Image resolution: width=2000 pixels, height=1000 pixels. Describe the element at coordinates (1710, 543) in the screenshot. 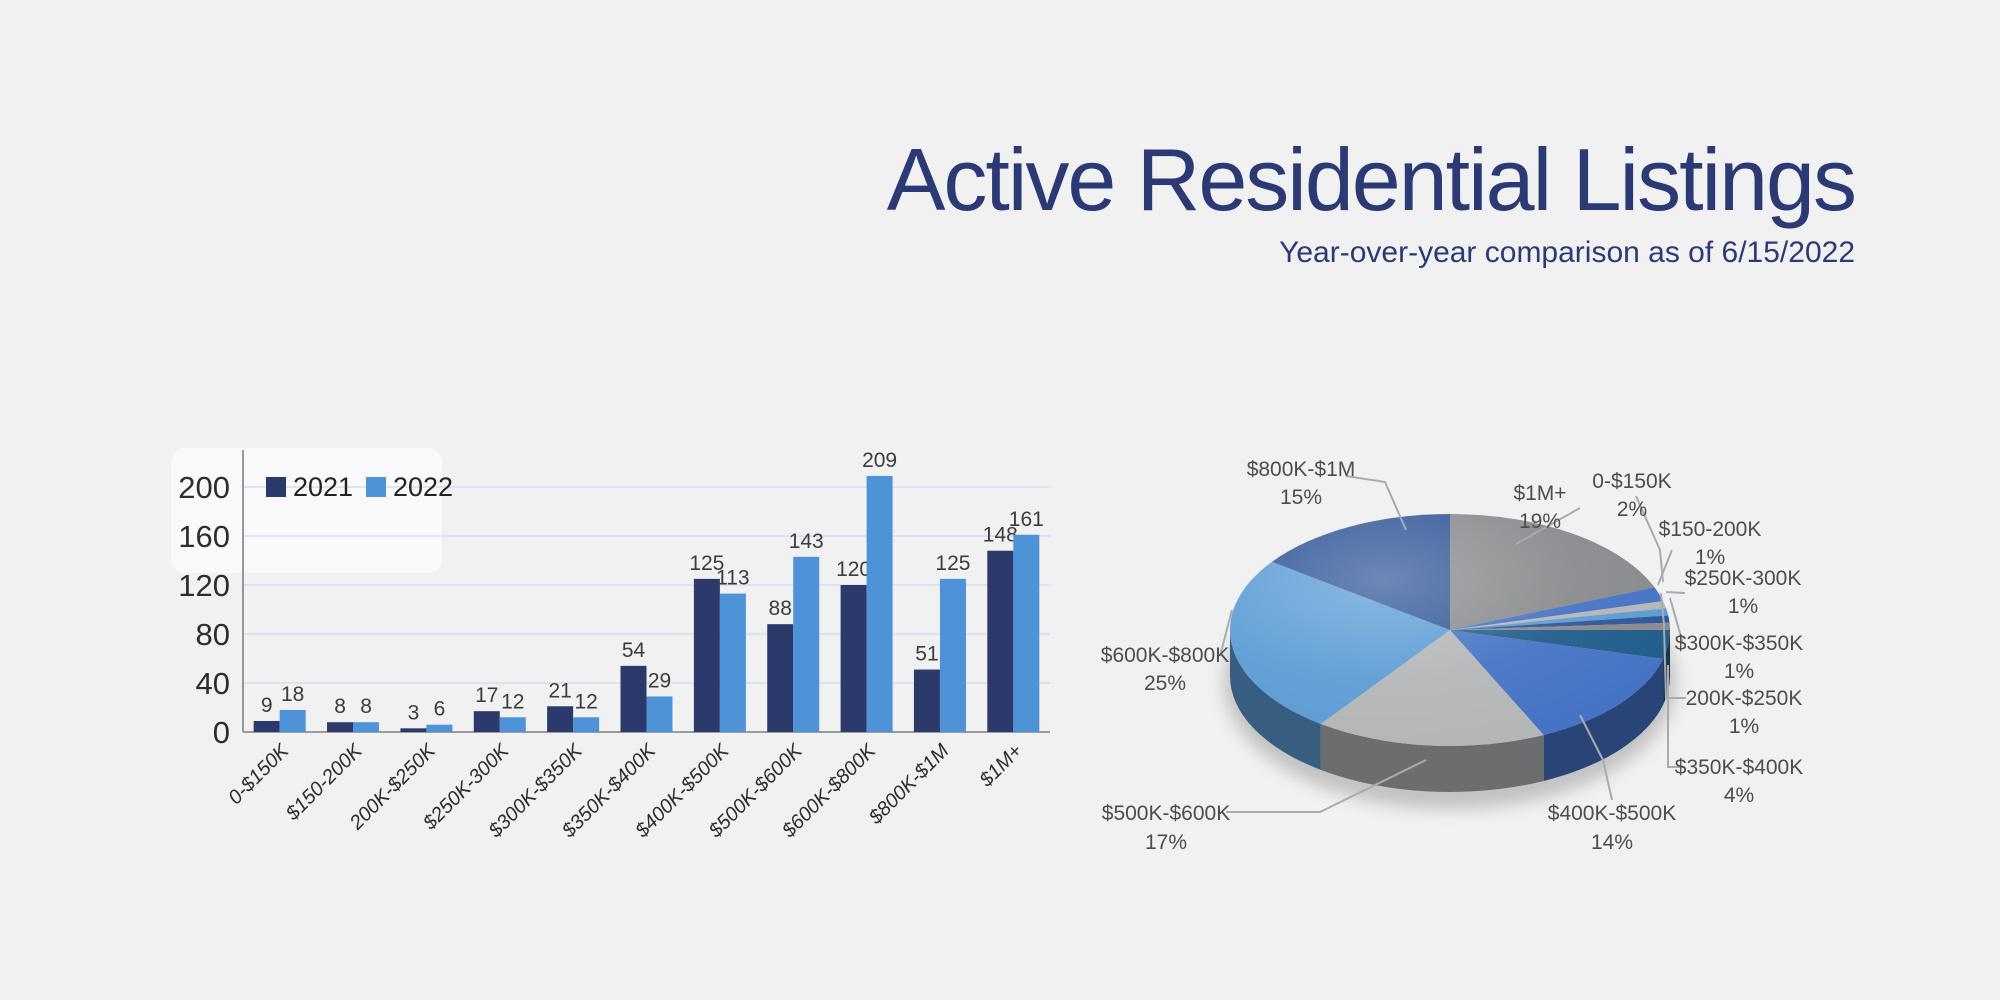

I see `pie-label-$150-200K: $150-200K 1%` at that location.